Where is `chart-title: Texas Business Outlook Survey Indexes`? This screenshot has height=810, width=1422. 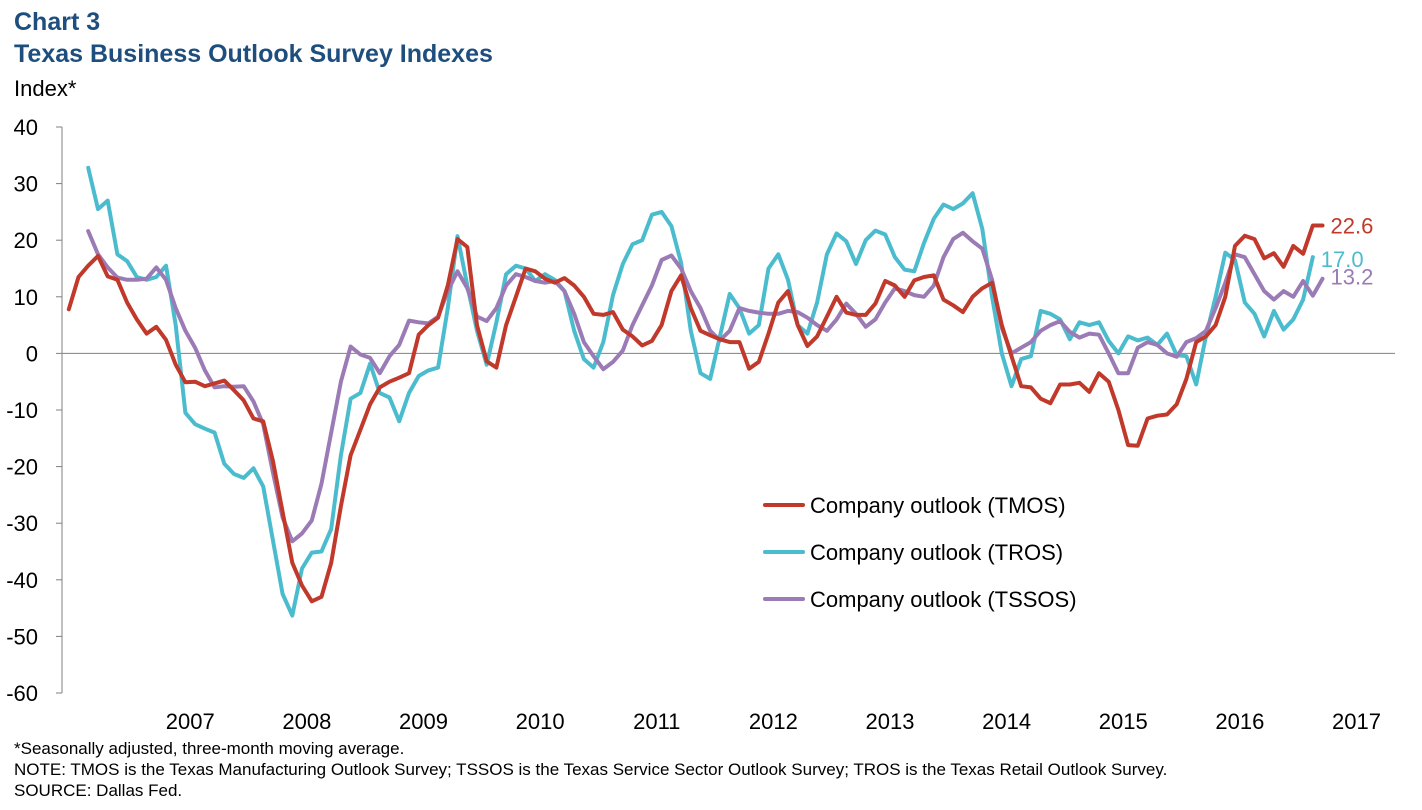
chart-title: Texas Business Outlook Survey Indexes is located at coordinates (253, 54).